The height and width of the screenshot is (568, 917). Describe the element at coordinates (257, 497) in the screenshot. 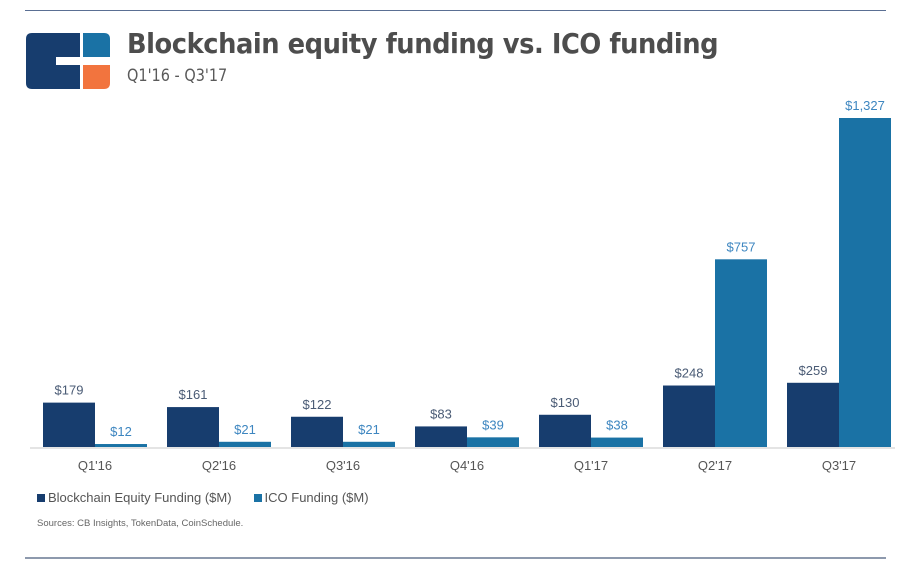

I see `legend-swatch-ico` at that location.